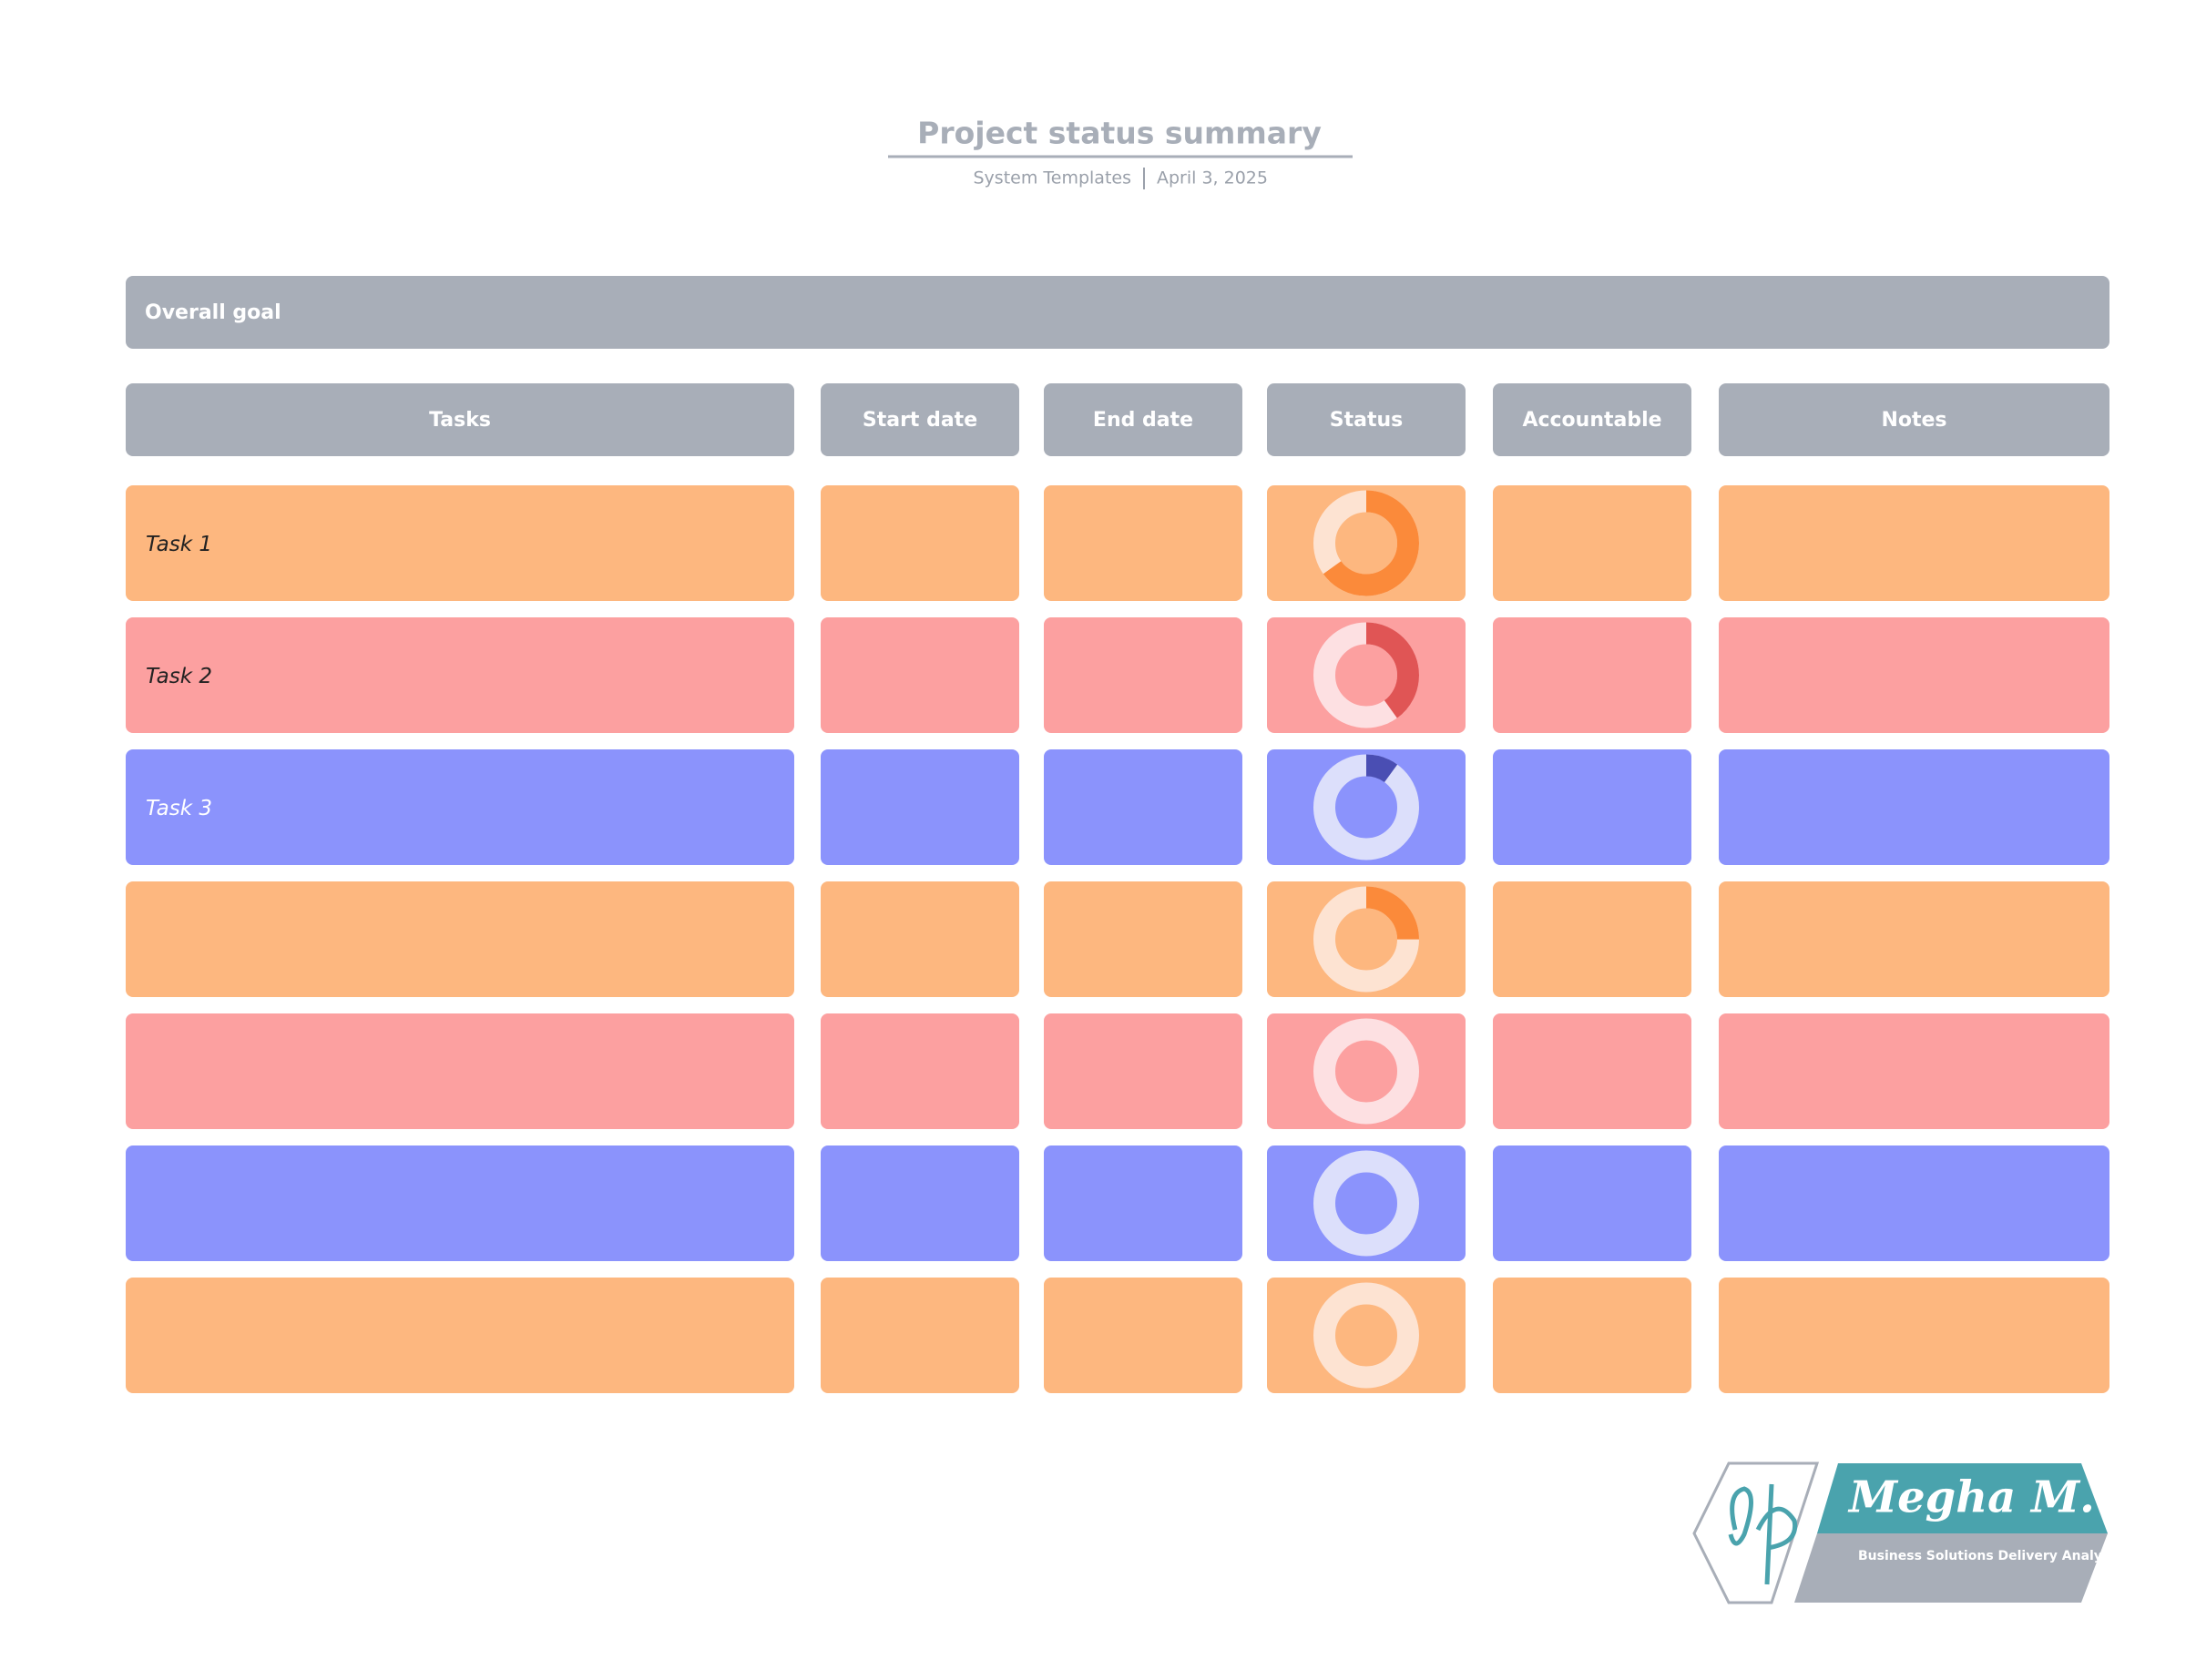  I want to click on column-header-label: Accountable, so click(1592, 420).